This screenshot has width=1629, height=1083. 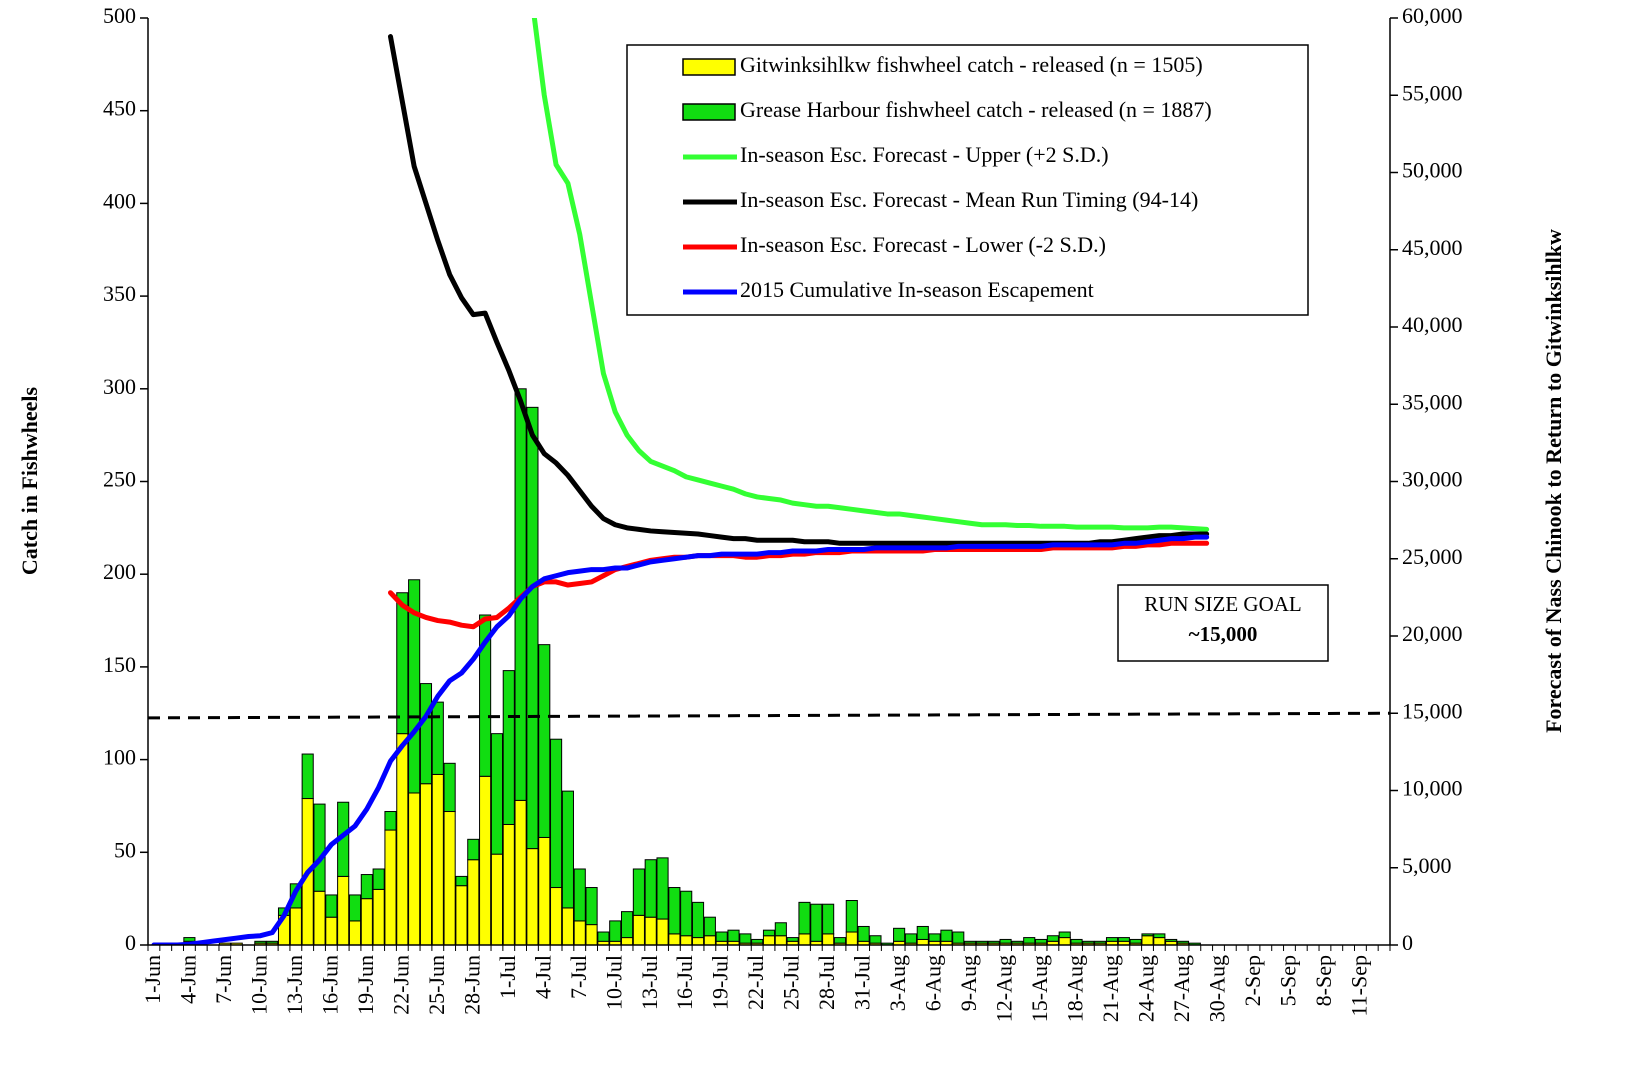 What do you see at coordinates (1223, 634) in the screenshot?
I see `annotation-value: ~15,000` at bounding box center [1223, 634].